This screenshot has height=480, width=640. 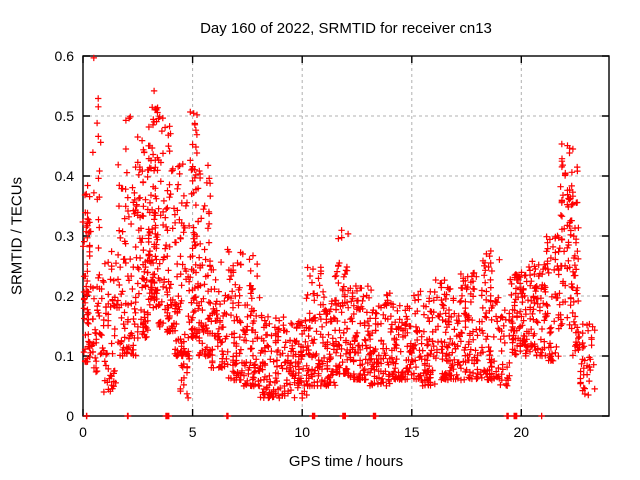 I want to click on y-tick-label: 0.5, so click(x=65, y=116).